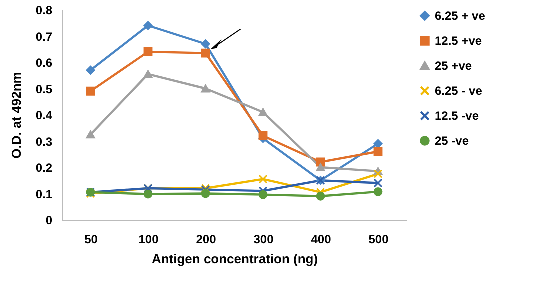 The width and height of the screenshot is (533, 284). Describe the element at coordinates (44, 89) in the screenshot. I see `y-tick-label: 0.5` at that location.